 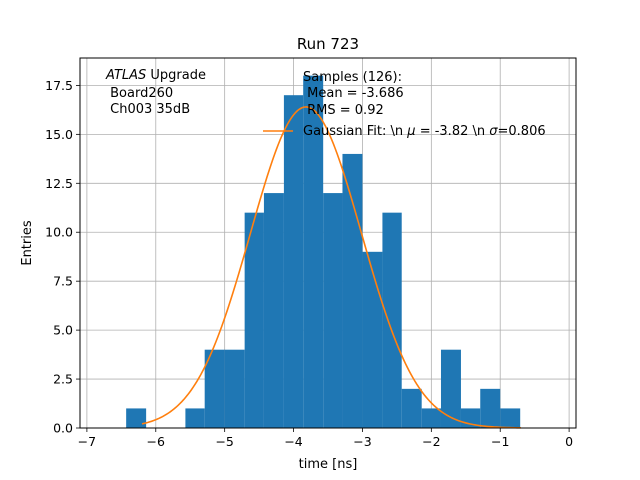 I want to click on x-tick-label: −3, so click(x=362, y=441).